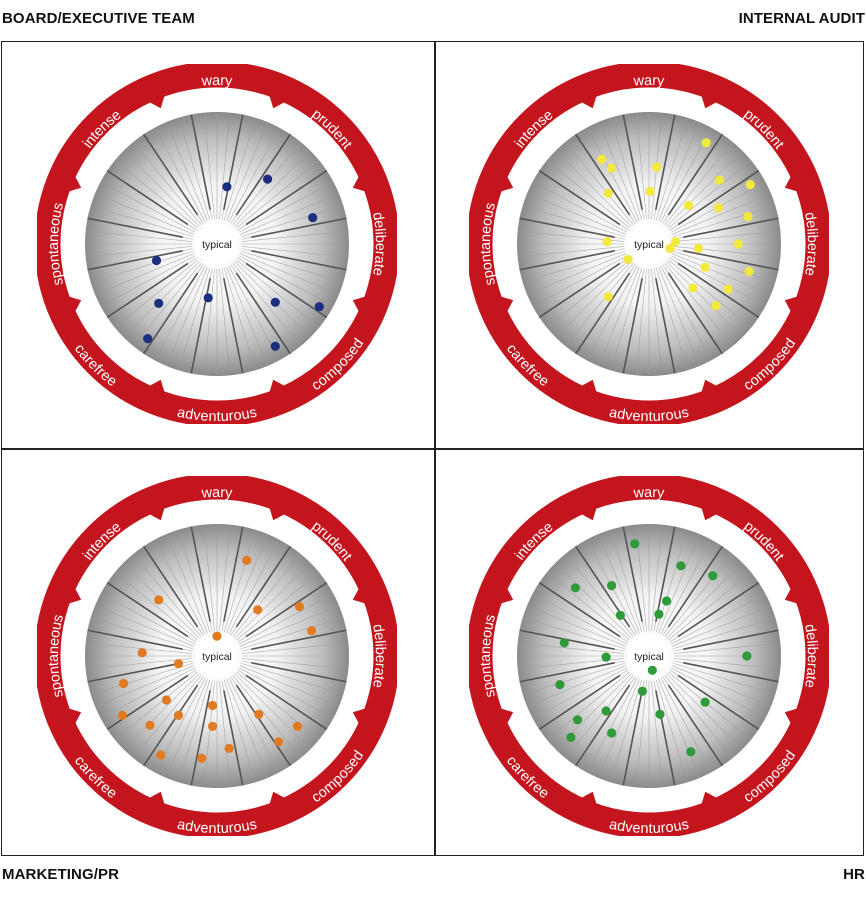  Describe the element at coordinates (854, 874) in the screenshot. I see `title-hr: HR` at that location.